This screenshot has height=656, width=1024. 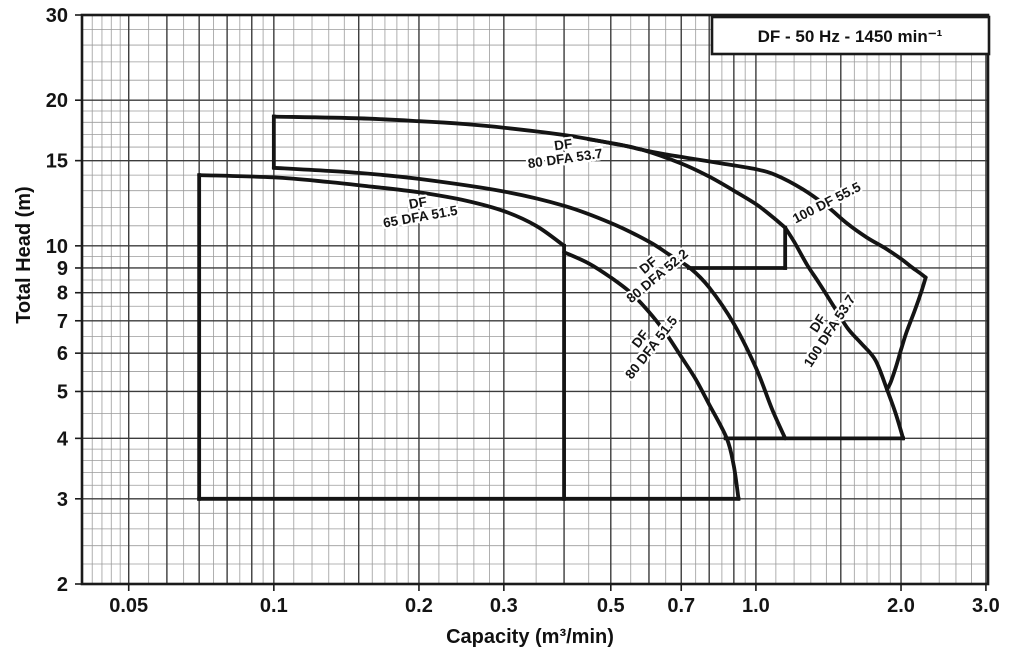 I want to click on pump-curve-df-65-dfa-51-5-top-curve, so click(x=381, y=210).